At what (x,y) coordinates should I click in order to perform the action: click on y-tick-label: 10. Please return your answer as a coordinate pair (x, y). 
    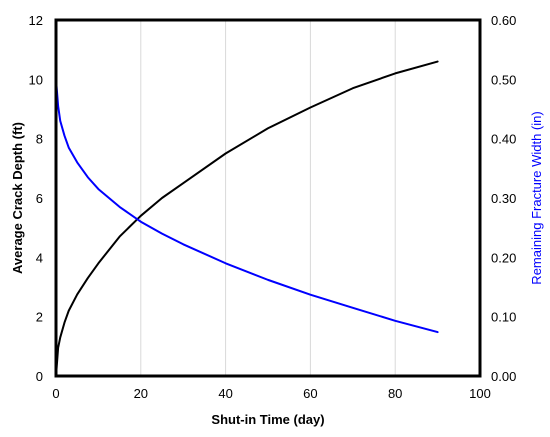
    Looking at the image, I should click on (36, 79).